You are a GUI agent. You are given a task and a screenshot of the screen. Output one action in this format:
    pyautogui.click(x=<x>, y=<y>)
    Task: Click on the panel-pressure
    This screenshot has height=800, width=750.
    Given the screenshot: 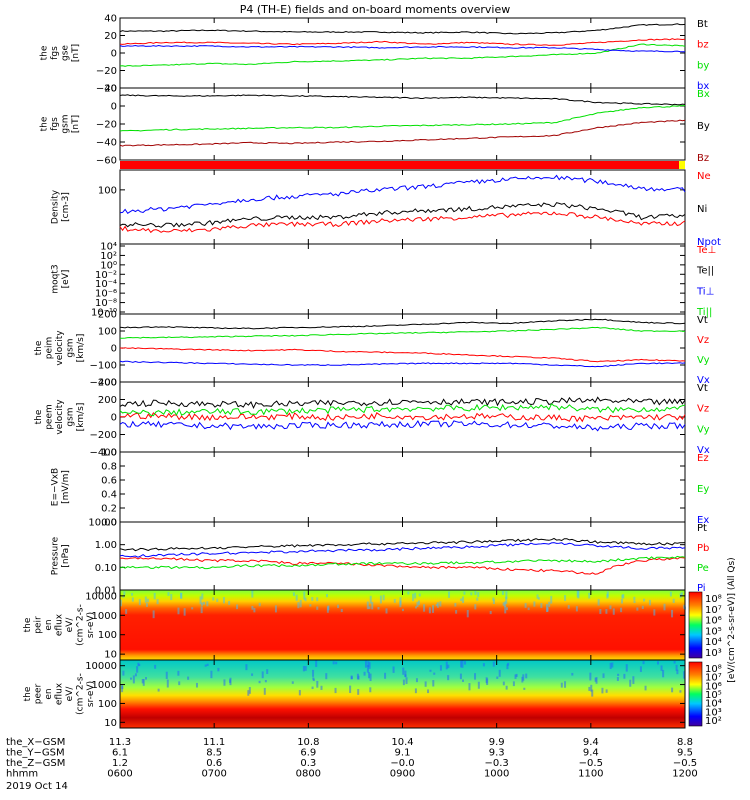 What is the action you would take?
    pyautogui.click(x=402, y=556)
    